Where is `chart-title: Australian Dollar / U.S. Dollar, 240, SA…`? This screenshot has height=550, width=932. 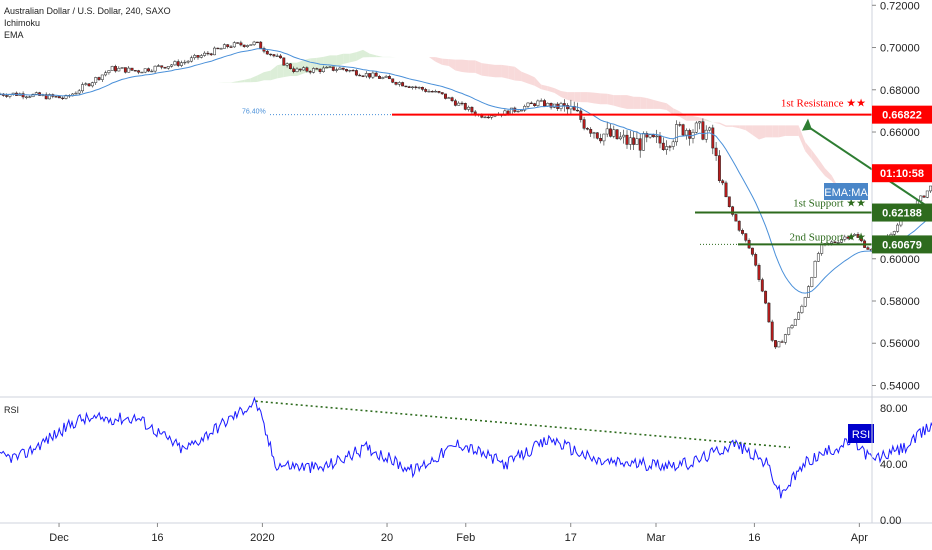
chart-title: Australian Dollar / U.S. Dollar, 240, SA… is located at coordinates (87, 11).